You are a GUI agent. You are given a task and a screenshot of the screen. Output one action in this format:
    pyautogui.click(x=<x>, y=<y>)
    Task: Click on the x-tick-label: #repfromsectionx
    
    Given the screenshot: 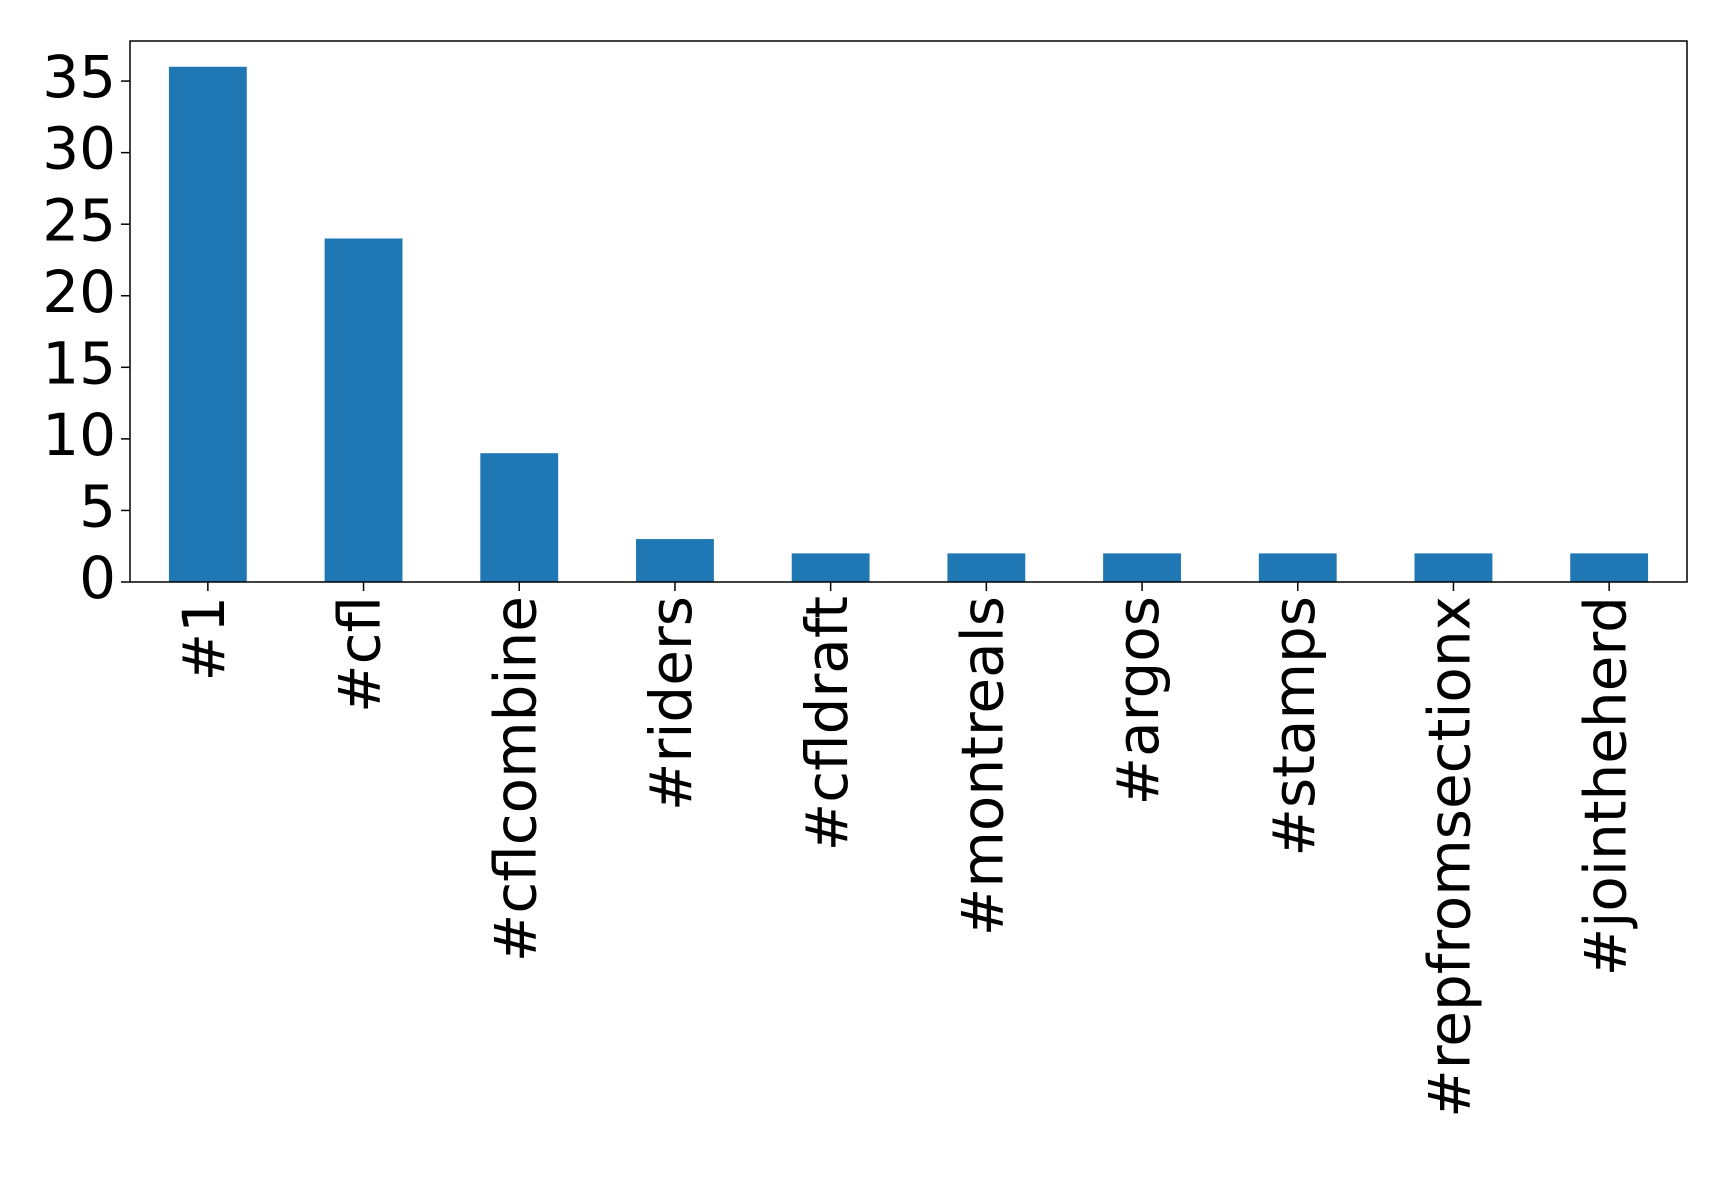 What is the action you would take?
    pyautogui.click(x=1450, y=857)
    